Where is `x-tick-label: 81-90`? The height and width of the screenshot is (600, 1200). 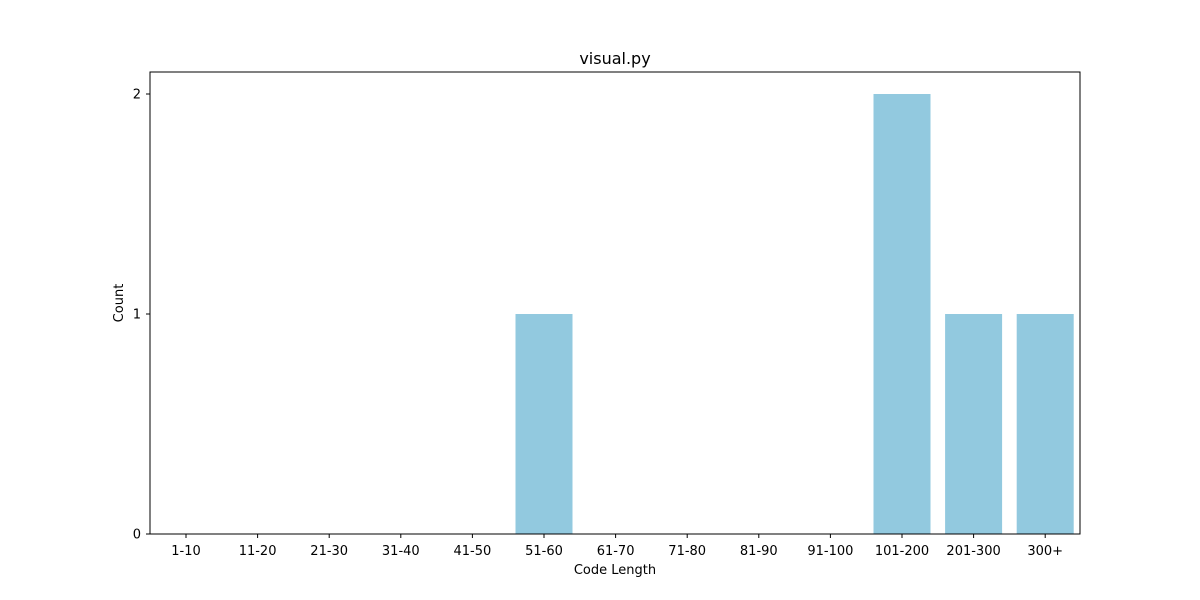 x-tick-label: 81-90 is located at coordinates (759, 551).